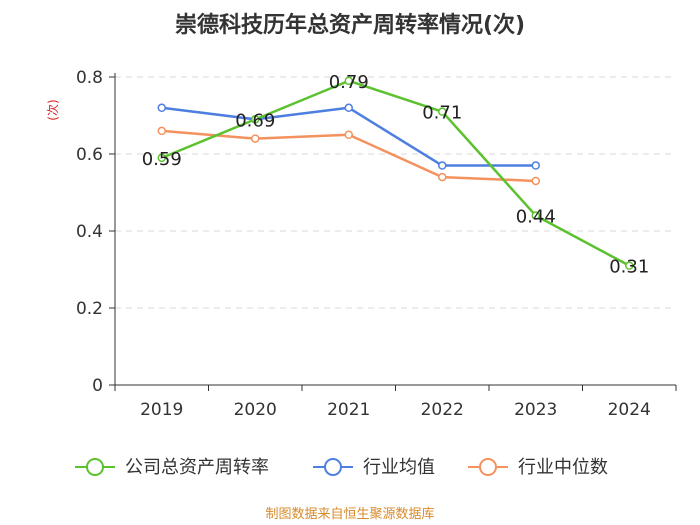 The width and height of the screenshot is (700, 525). What do you see at coordinates (442, 410) in the screenshot?
I see `x-tick-label-2022: 2022` at bounding box center [442, 410].